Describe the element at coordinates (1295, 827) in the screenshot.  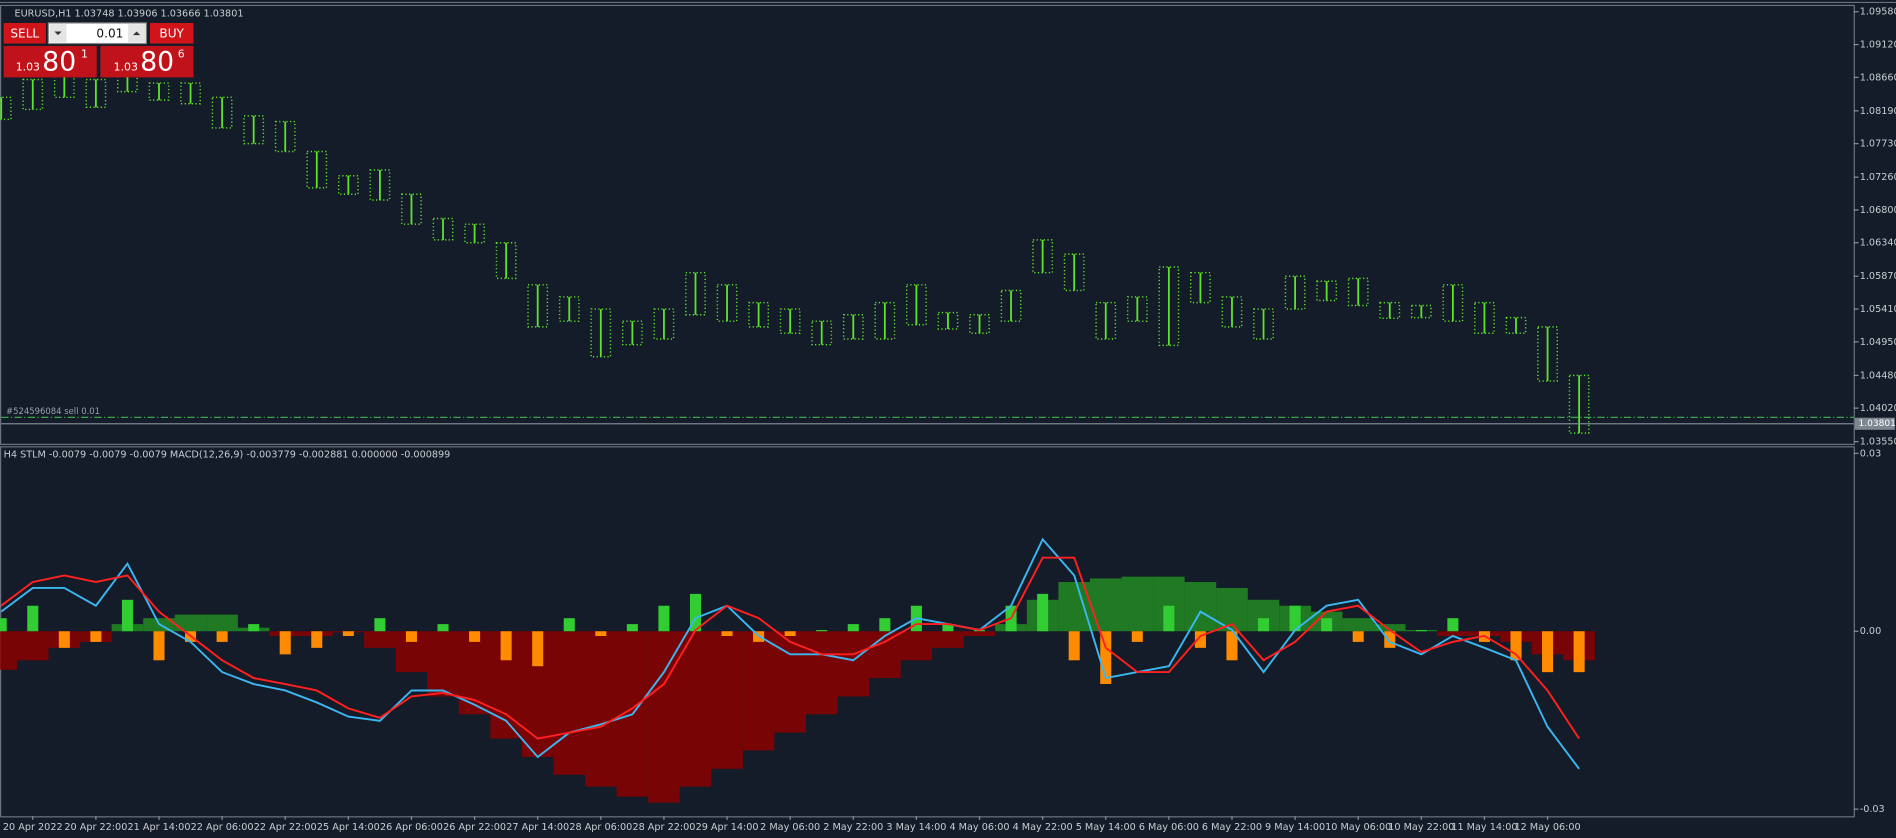
I see `x-tick-label: 9 May 14:00` at that location.